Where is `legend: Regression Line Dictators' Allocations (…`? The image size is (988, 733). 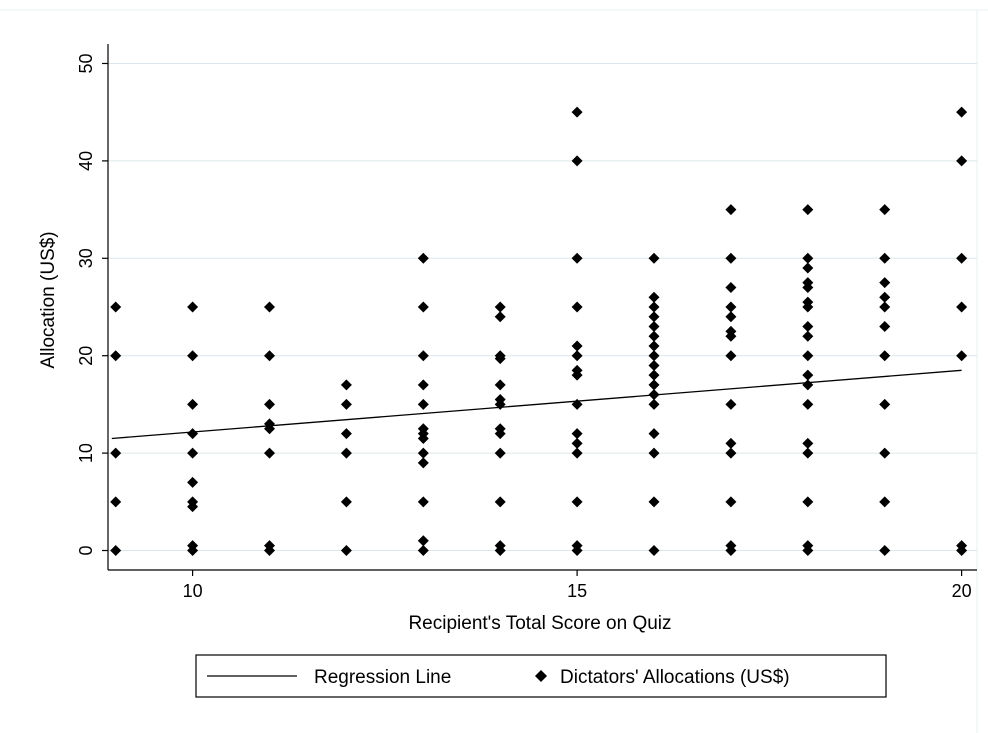
legend: Regression Line Dictators' Allocations (… is located at coordinates (541, 676).